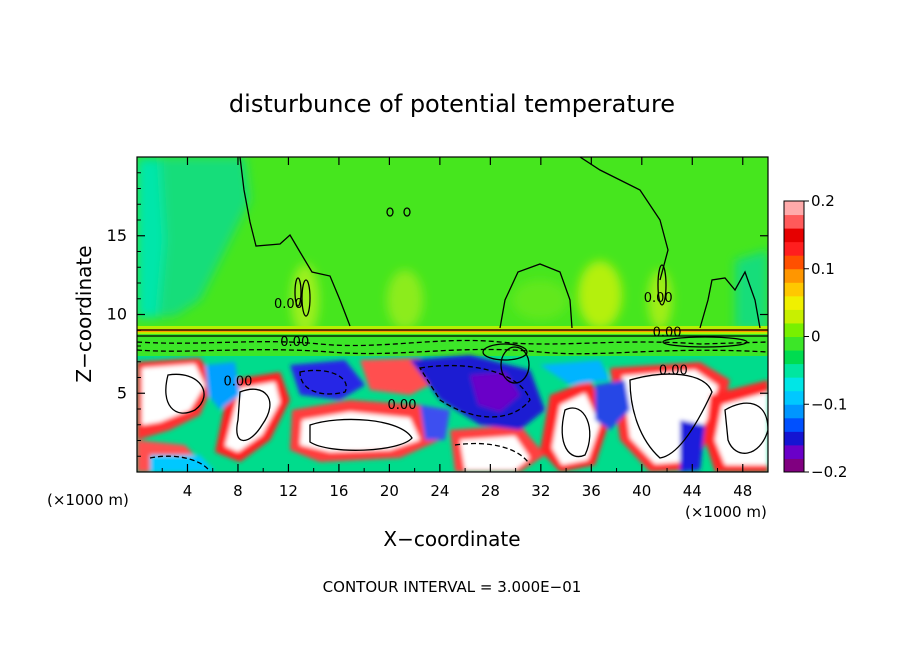  What do you see at coordinates (641, 491) in the screenshot?
I see `x-tick-label: 40` at bounding box center [641, 491].